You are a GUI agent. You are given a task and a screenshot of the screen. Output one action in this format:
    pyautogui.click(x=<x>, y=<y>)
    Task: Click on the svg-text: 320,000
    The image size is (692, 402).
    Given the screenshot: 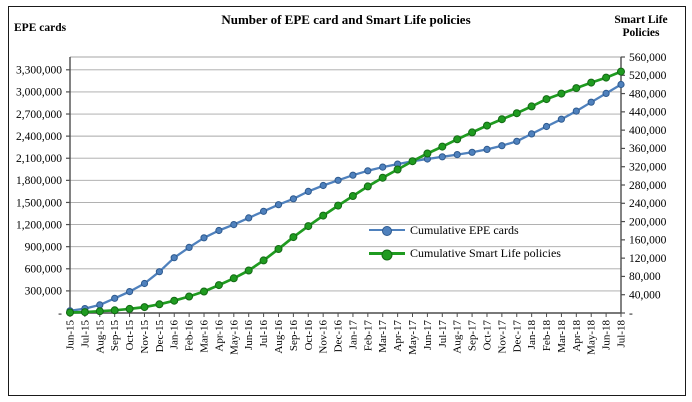 What is the action you would take?
    pyautogui.click(x=648, y=168)
    